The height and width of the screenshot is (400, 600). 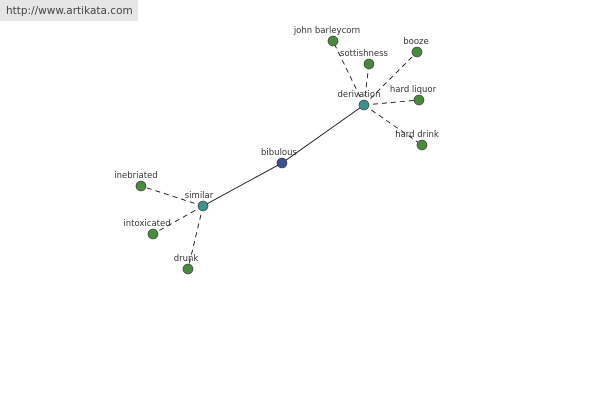 What do you see at coordinates (416, 42) in the screenshot?
I see `node-label: booze` at bounding box center [416, 42].